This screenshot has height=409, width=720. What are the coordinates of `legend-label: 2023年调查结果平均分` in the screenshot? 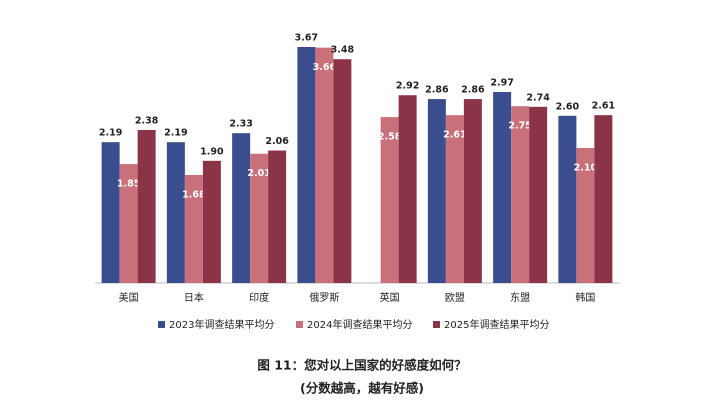 It's located at (221, 324).